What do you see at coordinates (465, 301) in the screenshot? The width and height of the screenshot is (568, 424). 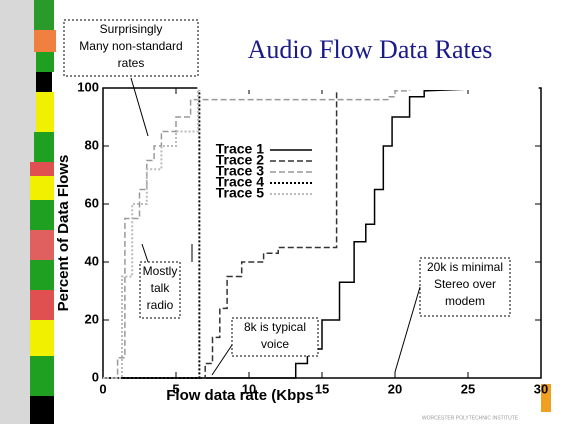 I see `annotation-text: modem` at bounding box center [465, 301].